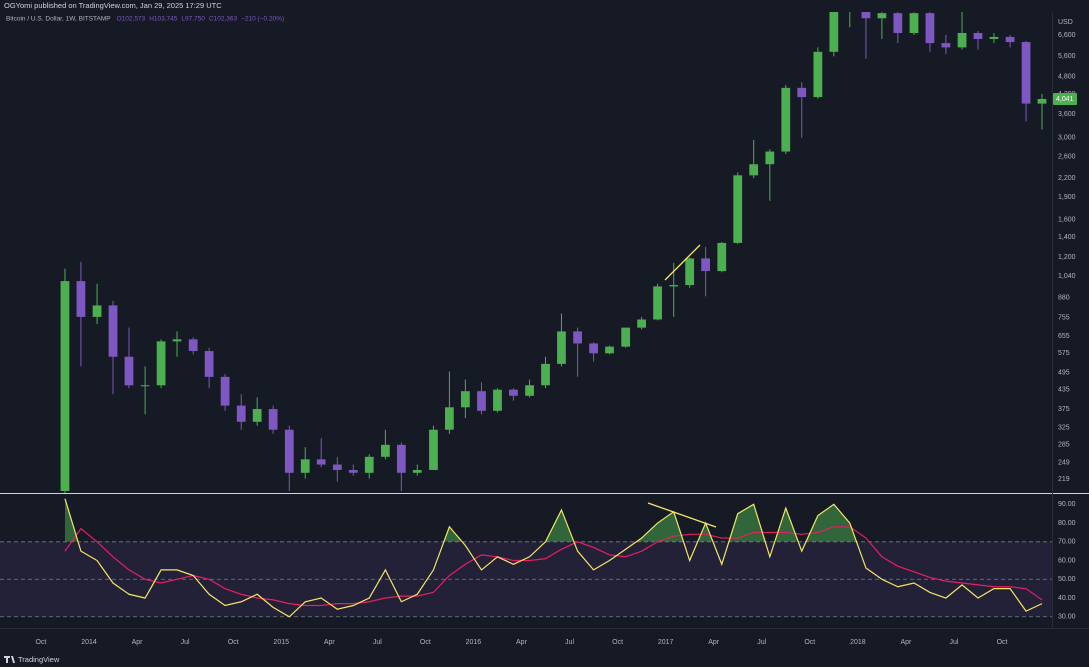 This screenshot has width=1089, height=667. Describe the element at coordinates (58, 19) in the screenshot. I see `symbol-title: Bitcoin / U.S. Dollar, 1W, BITSTAMP` at that location.